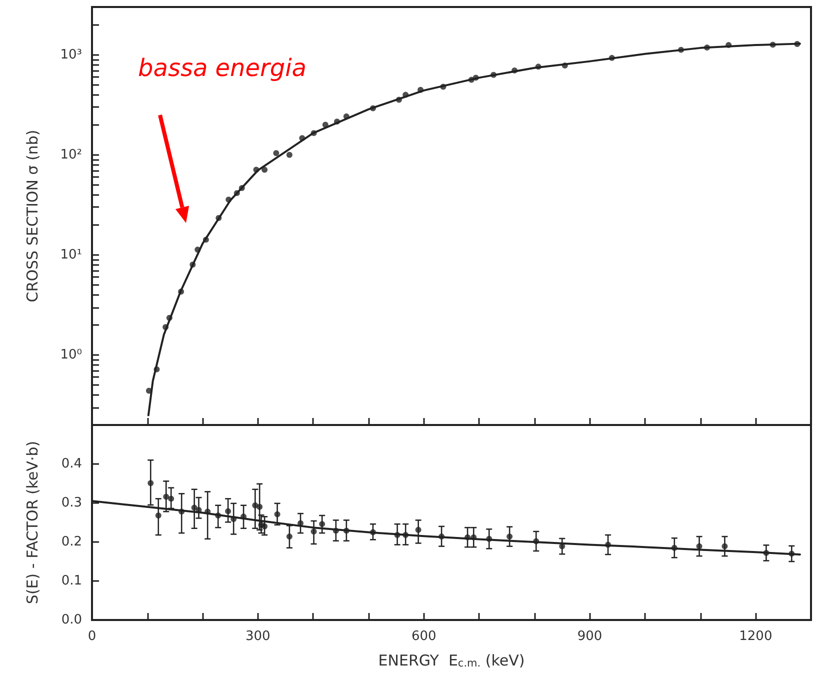 Image resolution: width=823 pixels, height=674 pixels. Describe the element at coordinates (71, 154) in the screenshot. I see `y-tick-label: 10²` at that location.